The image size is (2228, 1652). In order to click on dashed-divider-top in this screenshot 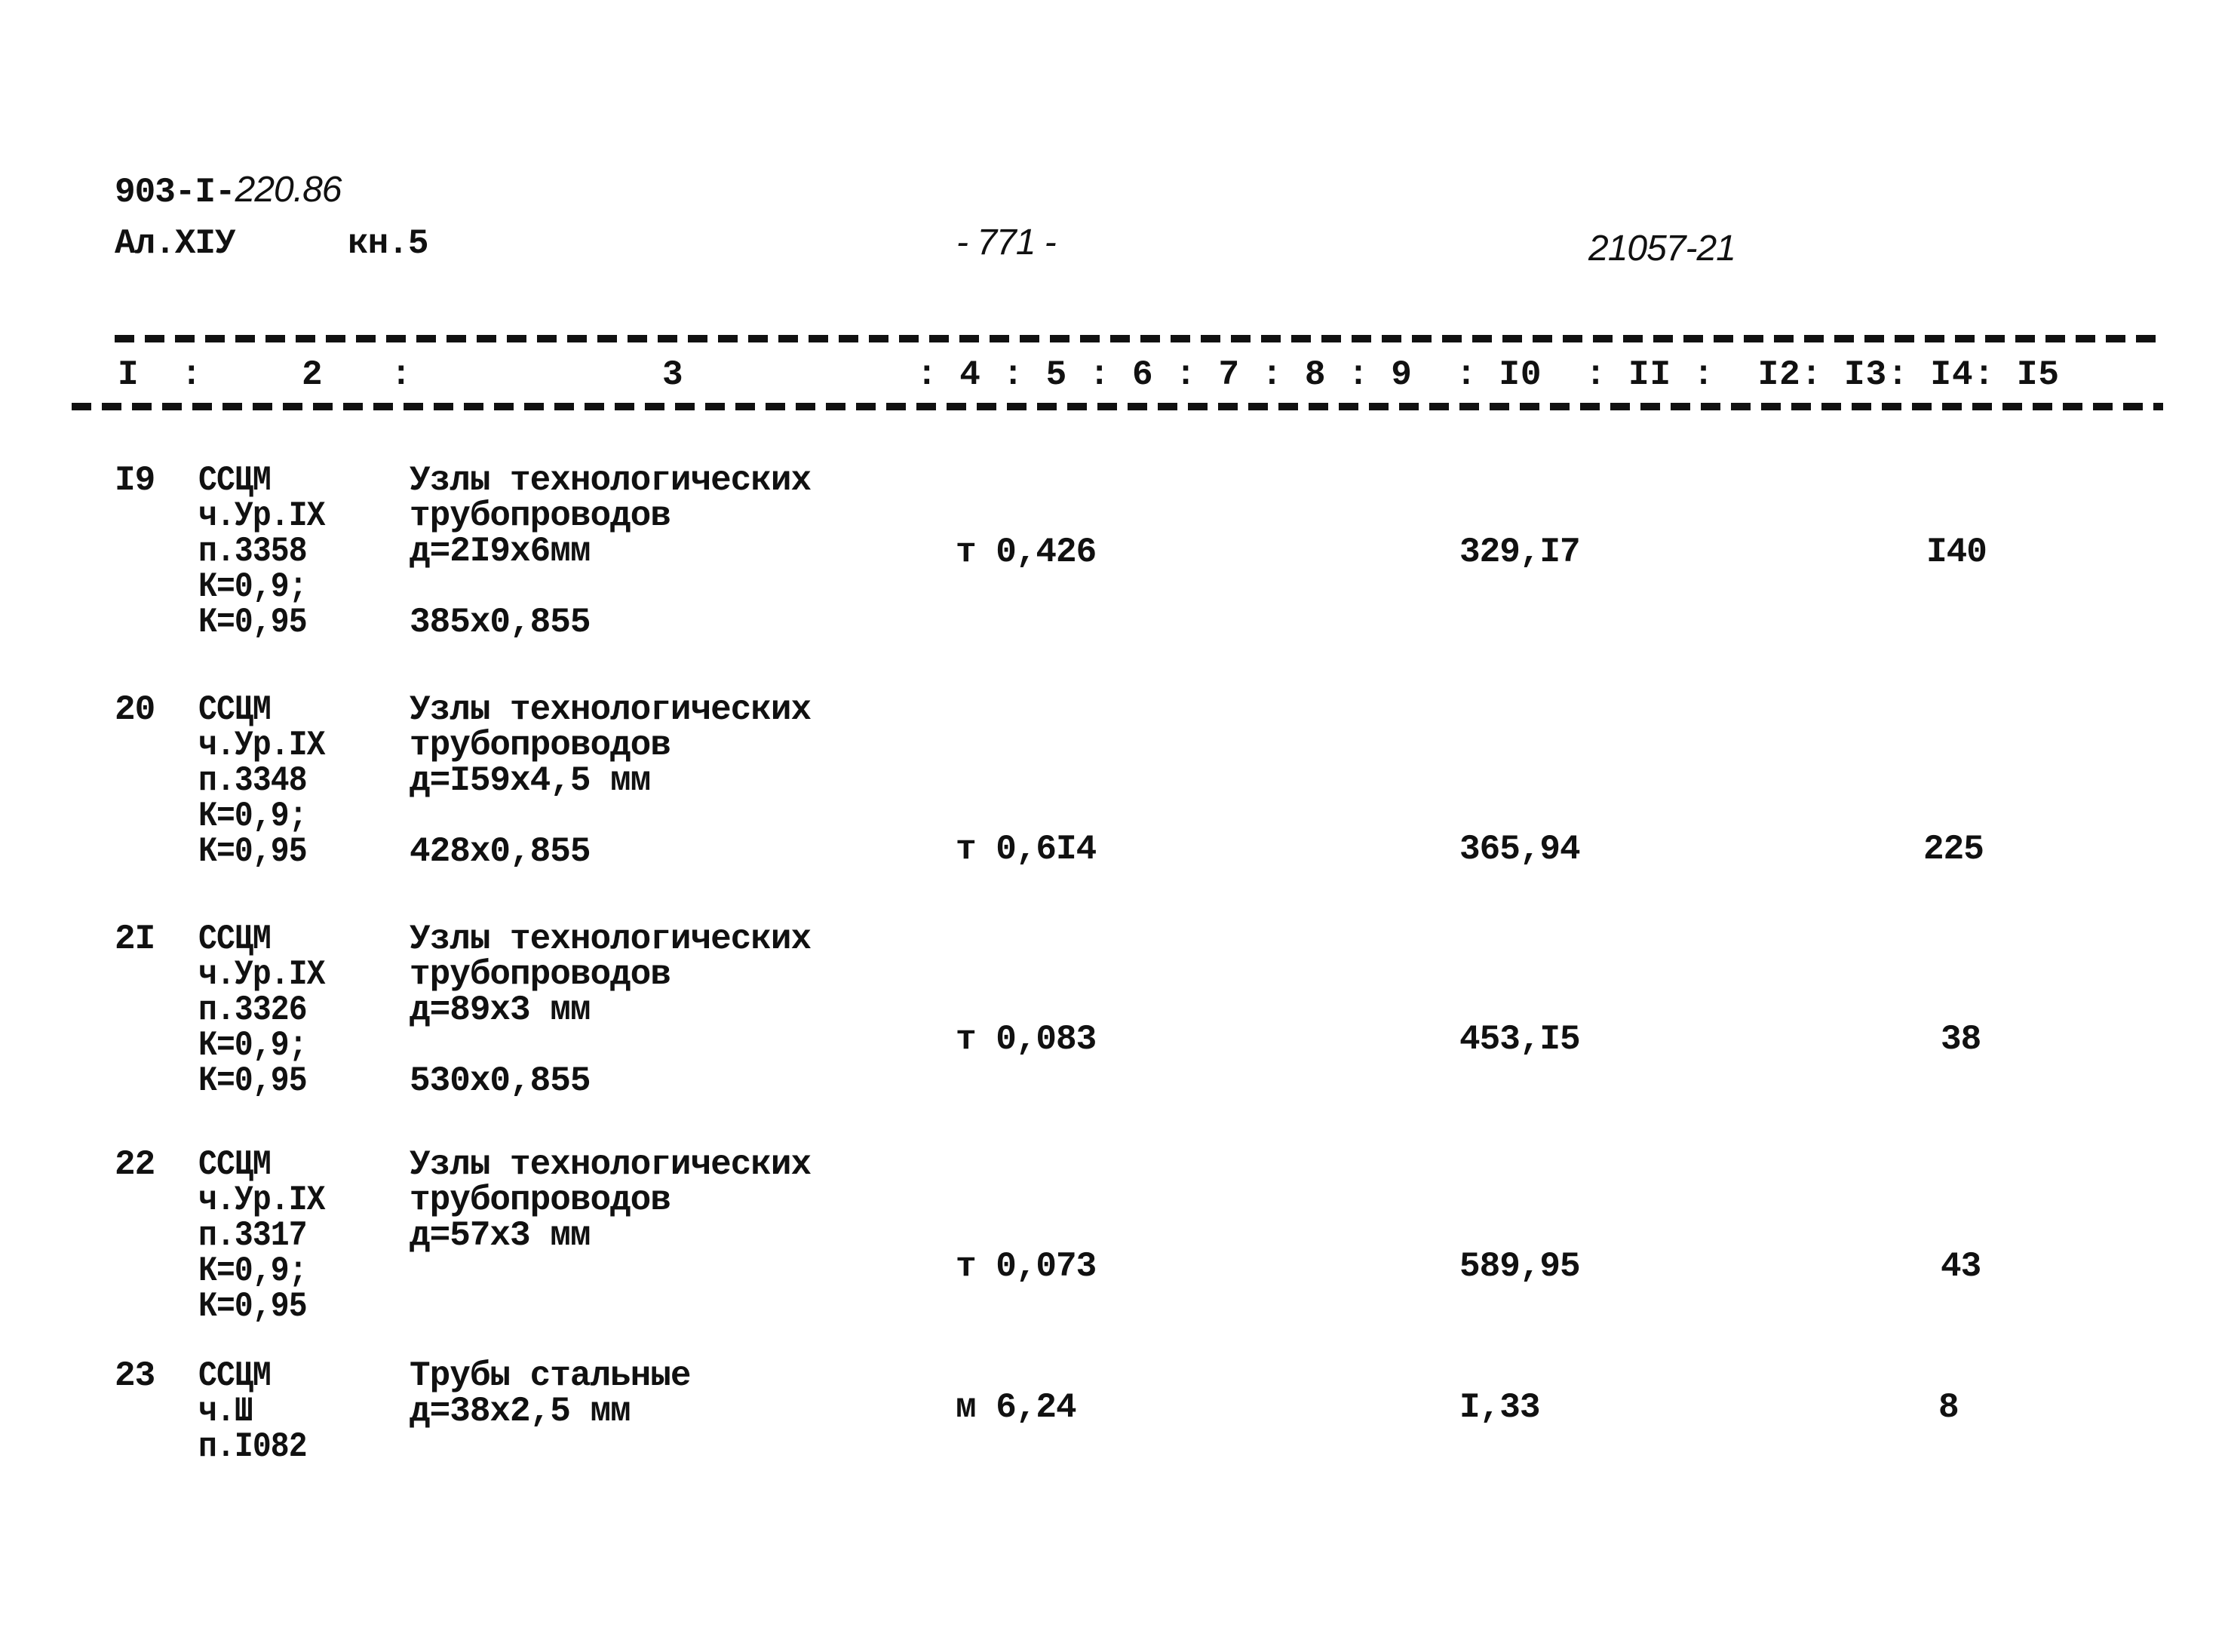, I will do `click(1139, 338)`.